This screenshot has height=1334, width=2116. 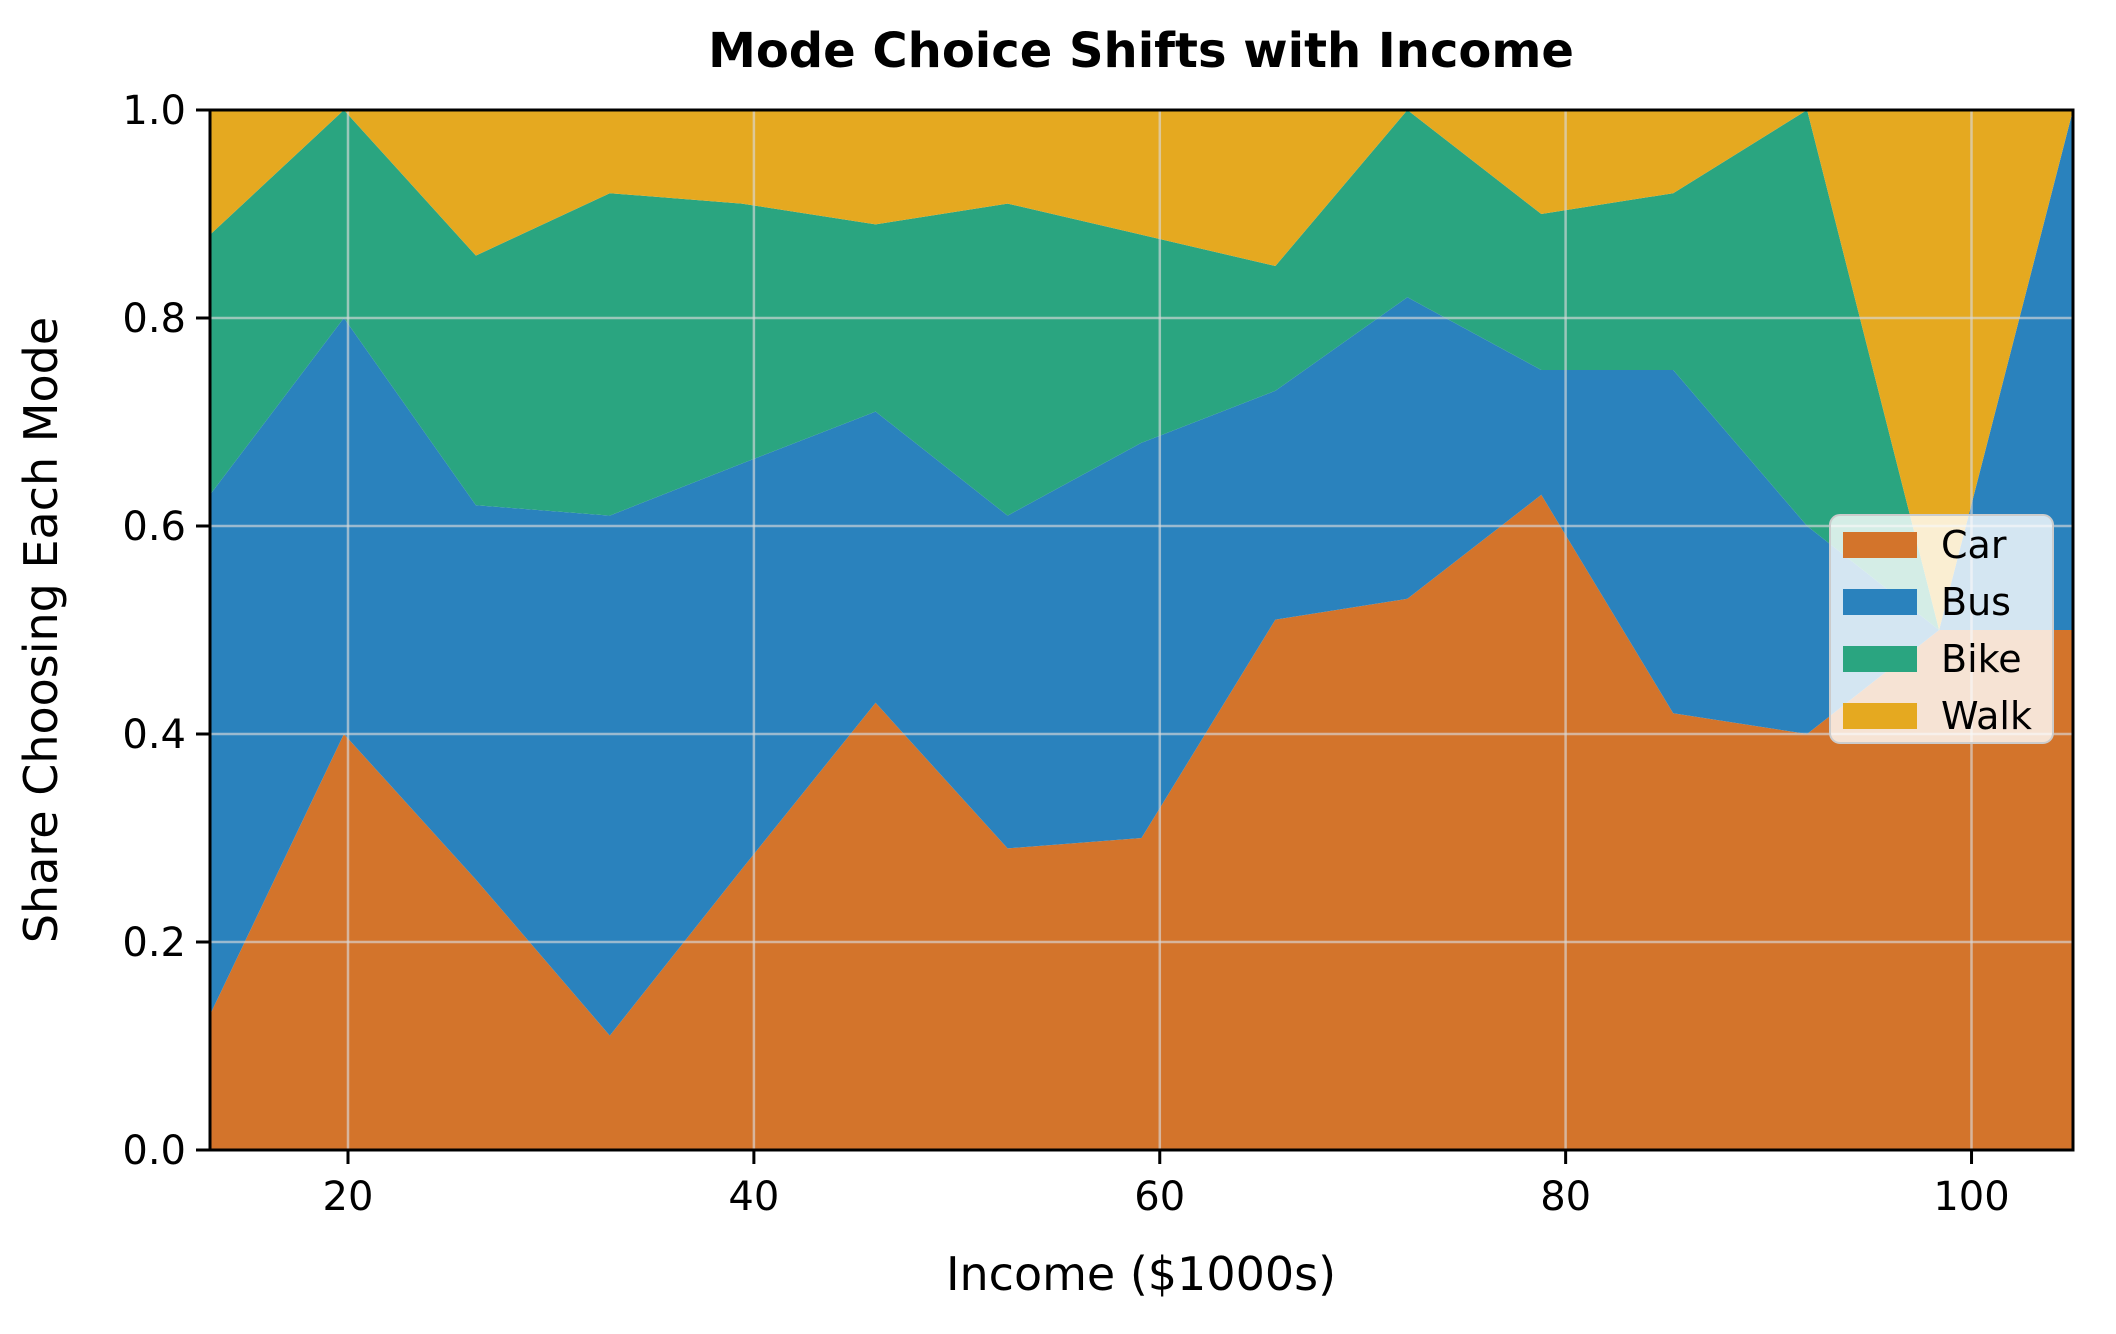 What do you see at coordinates (1974, 545) in the screenshot?
I see `legend-label-car: Car` at bounding box center [1974, 545].